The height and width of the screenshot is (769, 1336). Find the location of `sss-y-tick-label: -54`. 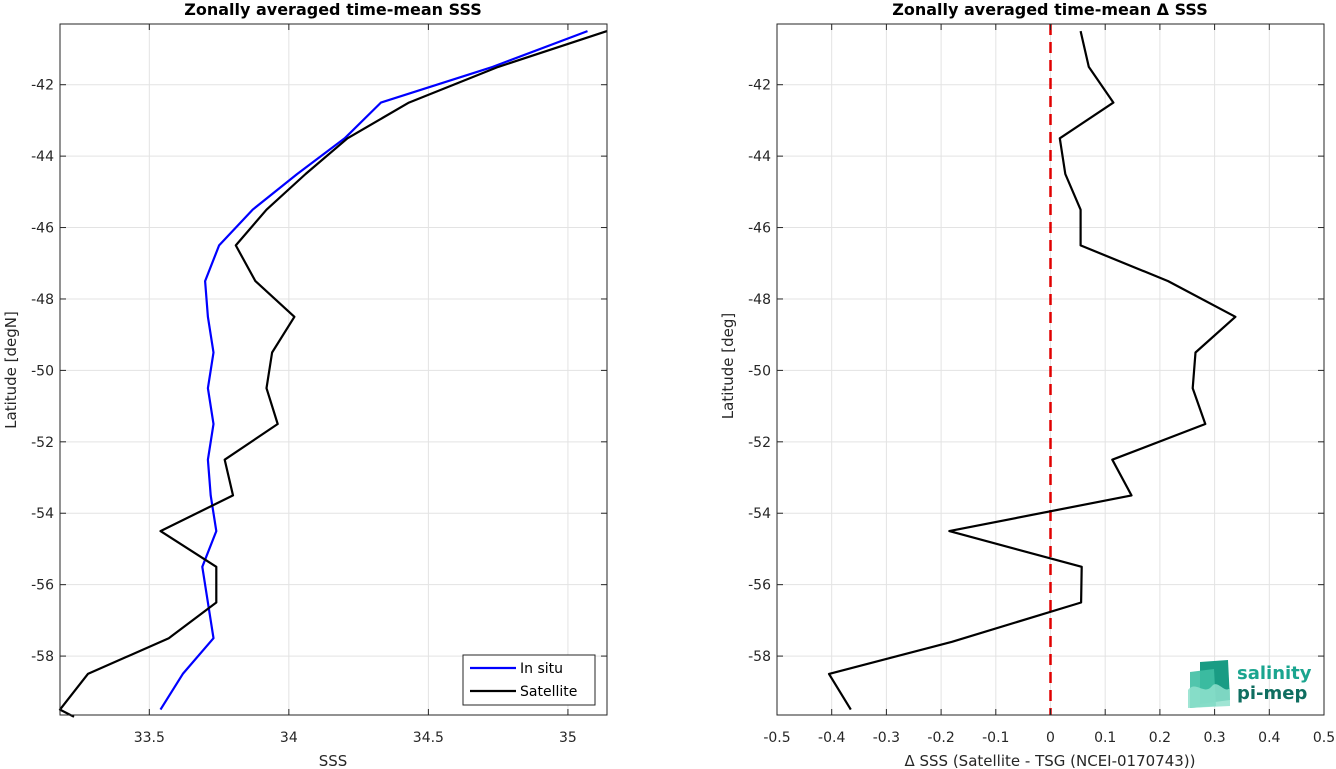

sss-y-tick-label: -54 is located at coordinates (42, 514).